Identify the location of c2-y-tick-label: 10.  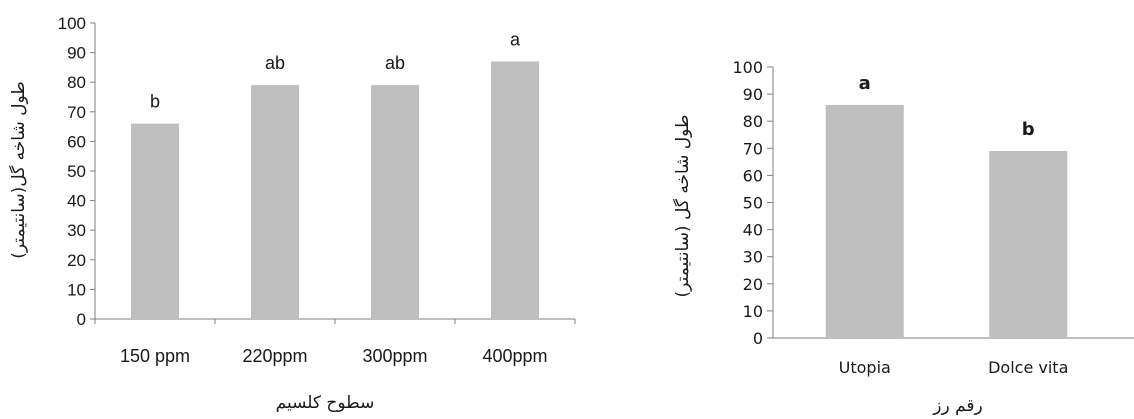
(753, 311).